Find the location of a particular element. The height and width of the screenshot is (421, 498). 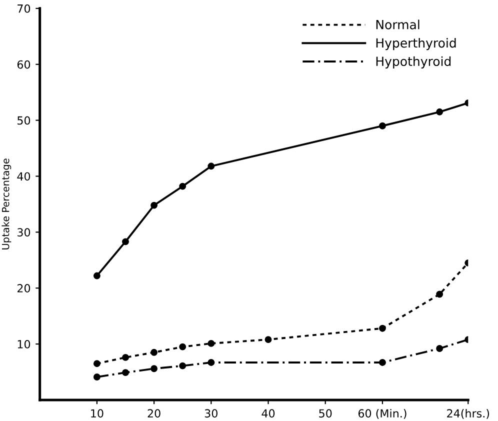

y-tick-label: 10 is located at coordinates (24, 344).